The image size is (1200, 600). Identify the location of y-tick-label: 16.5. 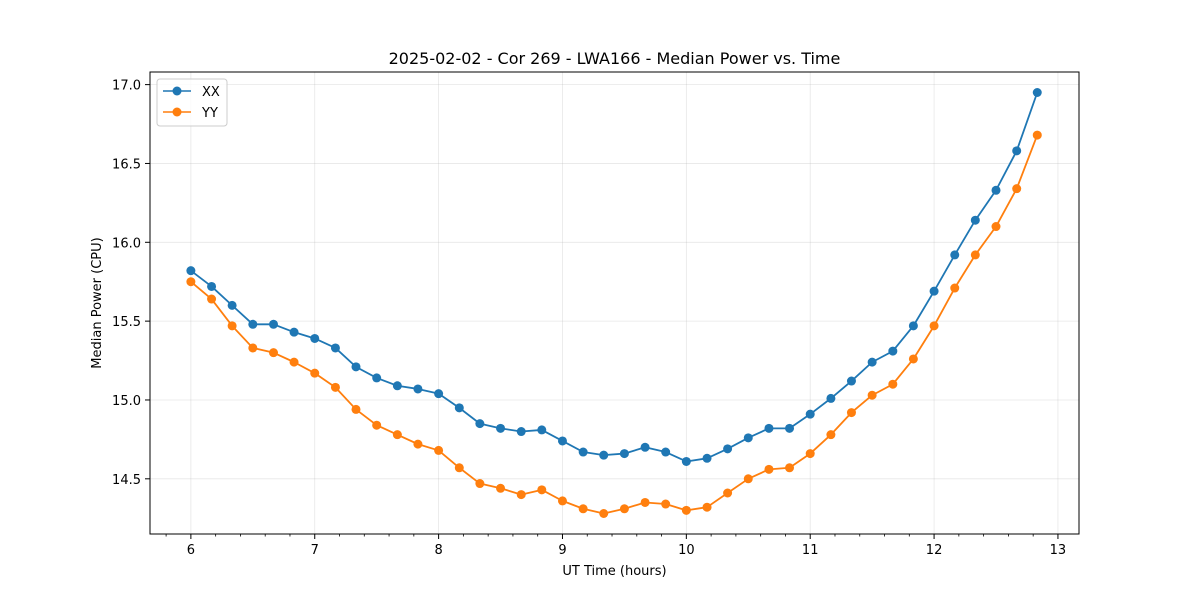
(126, 164).